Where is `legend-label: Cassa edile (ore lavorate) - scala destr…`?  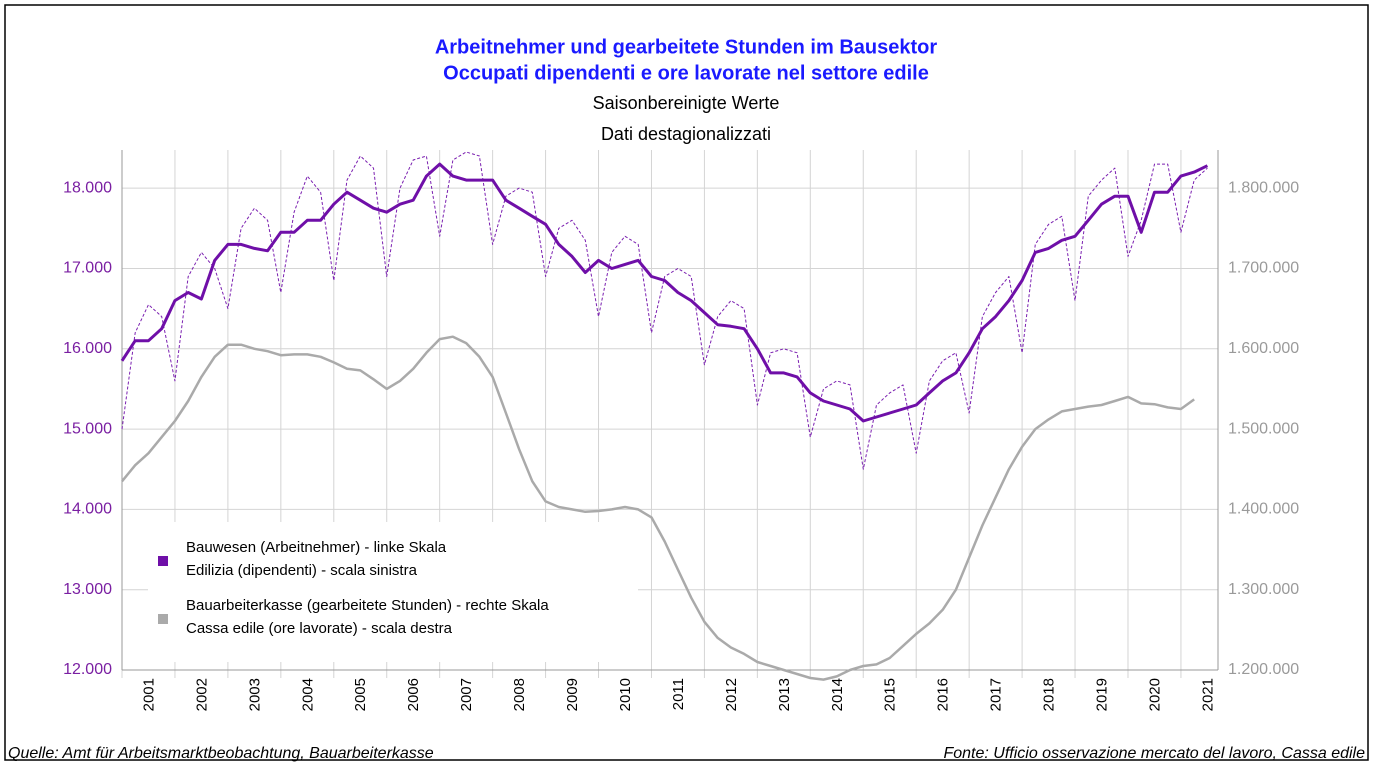 legend-label: Cassa edile (ore lavorate) - scala destr… is located at coordinates (319, 628).